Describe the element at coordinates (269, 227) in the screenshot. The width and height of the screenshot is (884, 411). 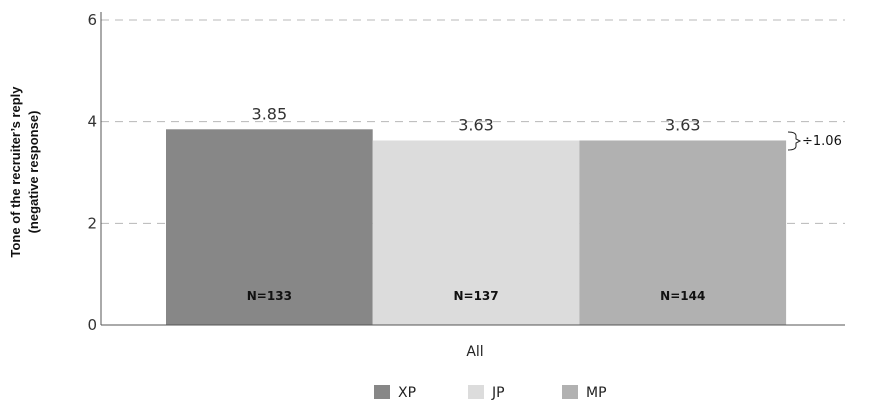
I see `bar-xp` at that location.